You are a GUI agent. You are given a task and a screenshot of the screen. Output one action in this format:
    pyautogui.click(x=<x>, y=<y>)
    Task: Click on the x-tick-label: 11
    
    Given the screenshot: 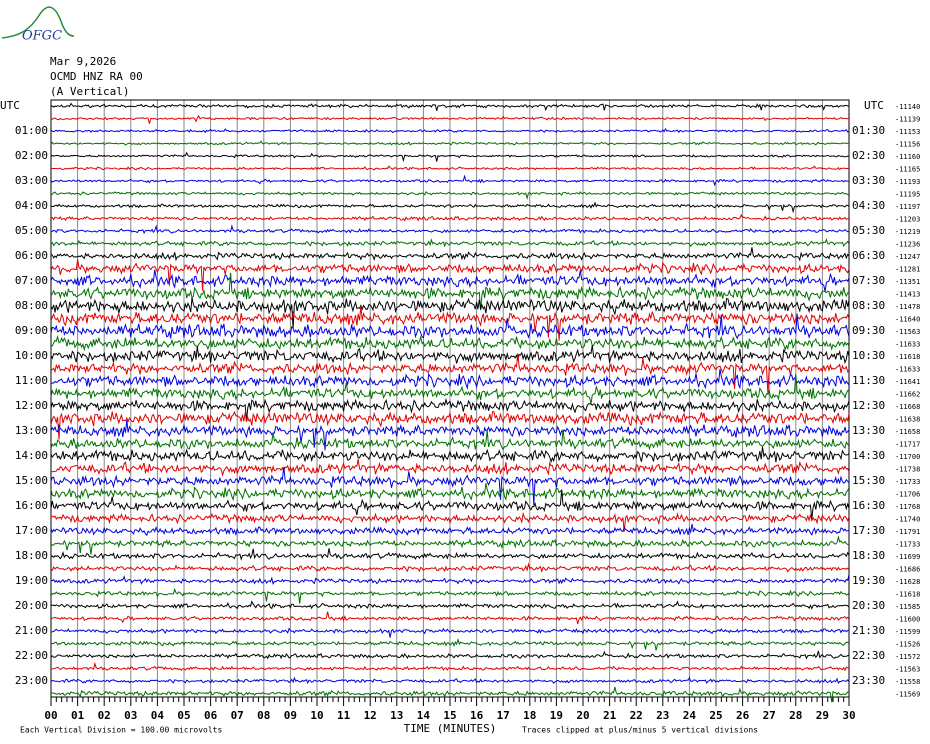 What is the action you would take?
    pyautogui.click(x=344, y=715)
    